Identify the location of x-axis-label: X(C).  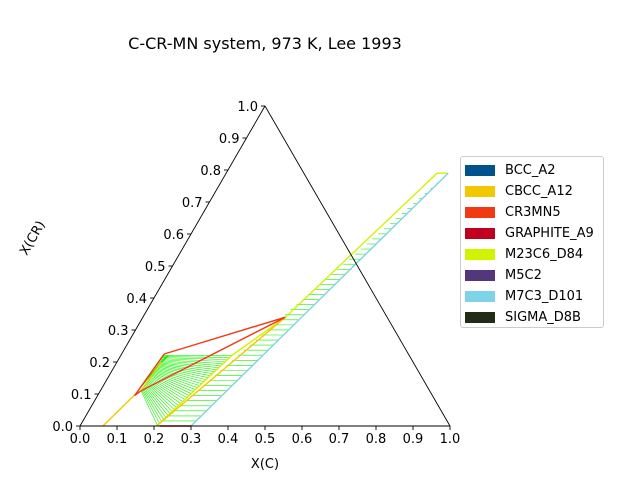
(265, 464).